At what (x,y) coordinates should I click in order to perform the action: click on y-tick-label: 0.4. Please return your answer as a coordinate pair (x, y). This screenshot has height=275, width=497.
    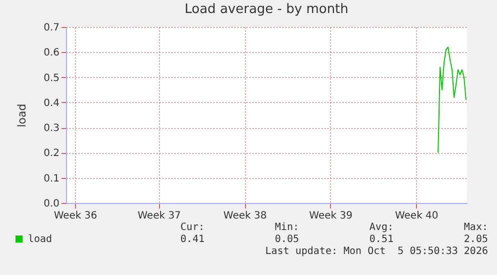
    Looking at the image, I should click on (52, 103).